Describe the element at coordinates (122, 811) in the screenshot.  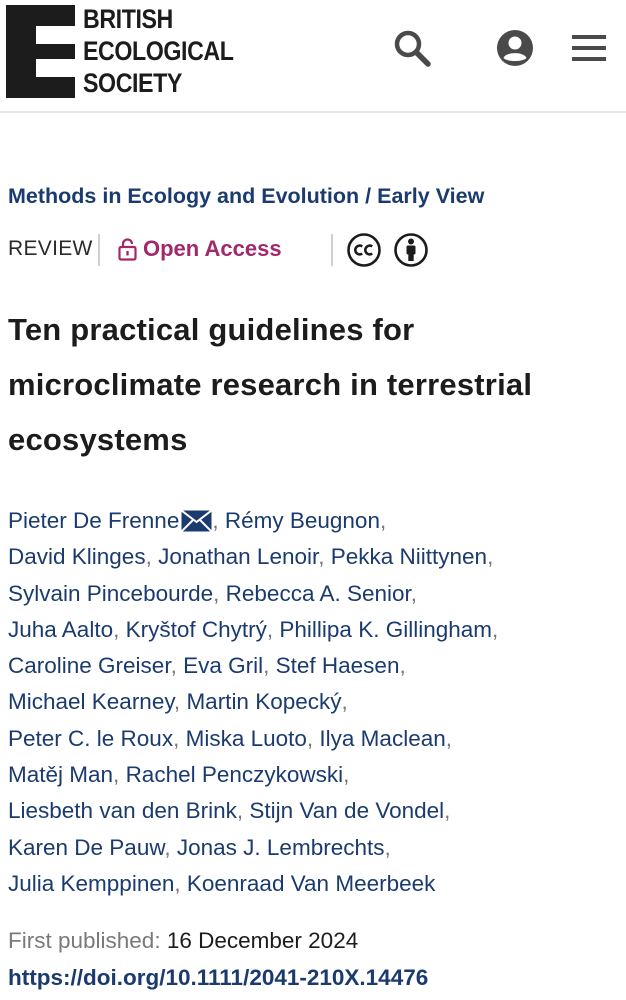
I see `author-link: Liesbeth van den Brink` at that location.